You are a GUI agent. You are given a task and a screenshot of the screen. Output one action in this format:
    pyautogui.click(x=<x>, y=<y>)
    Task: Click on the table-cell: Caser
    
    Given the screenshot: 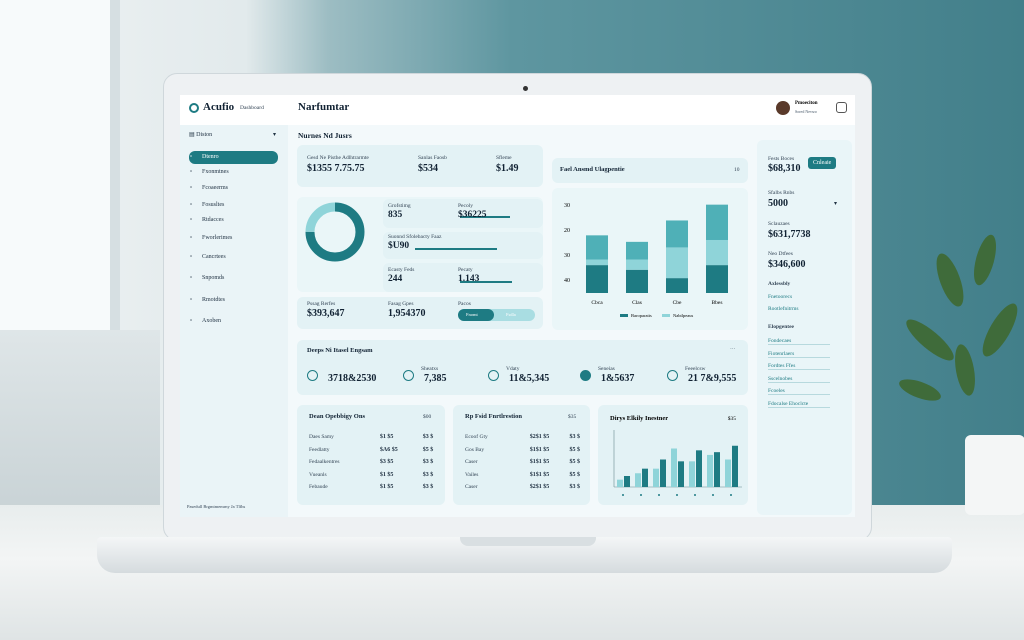 What is the action you would take?
    pyautogui.click(x=471, y=462)
    